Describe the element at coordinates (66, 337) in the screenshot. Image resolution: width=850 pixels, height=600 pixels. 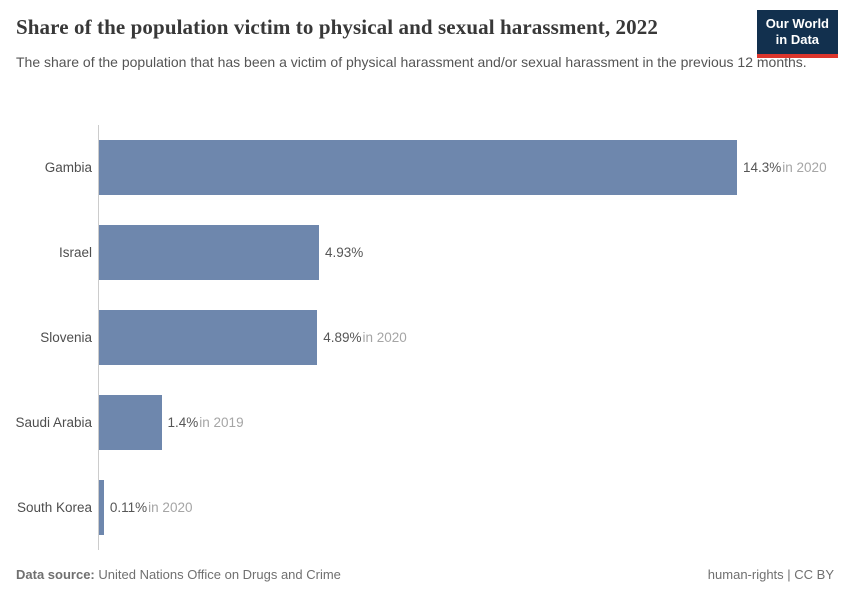
I see `country-label: Slovenia` at that location.